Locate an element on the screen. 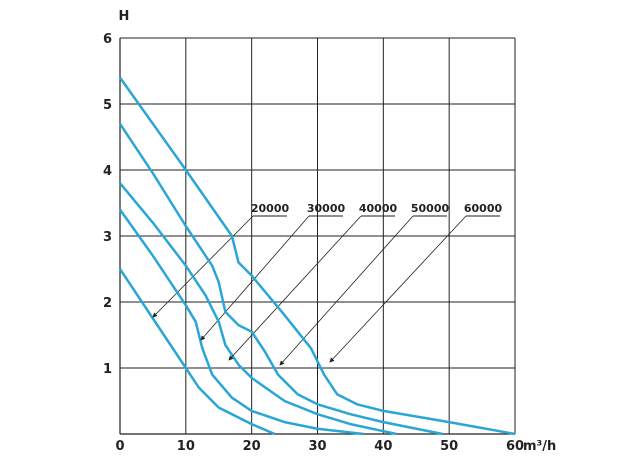 This screenshot has height=465, width=620. x-tick-label: 30 is located at coordinates (317, 446).